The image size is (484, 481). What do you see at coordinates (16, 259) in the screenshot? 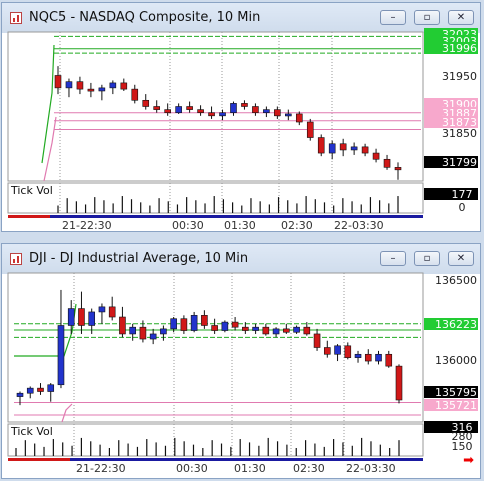
I see `chart-app-icon` at bounding box center [16, 259].